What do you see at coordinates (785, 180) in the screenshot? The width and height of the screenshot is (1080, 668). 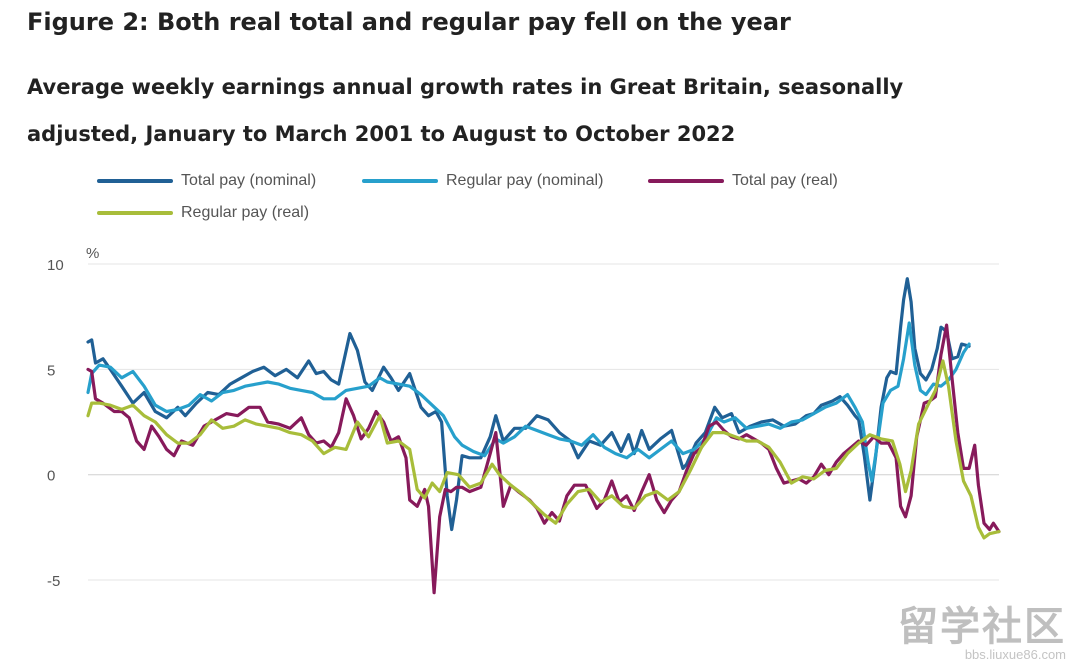 I see `legend-label: Total pay (real)` at bounding box center [785, 180].